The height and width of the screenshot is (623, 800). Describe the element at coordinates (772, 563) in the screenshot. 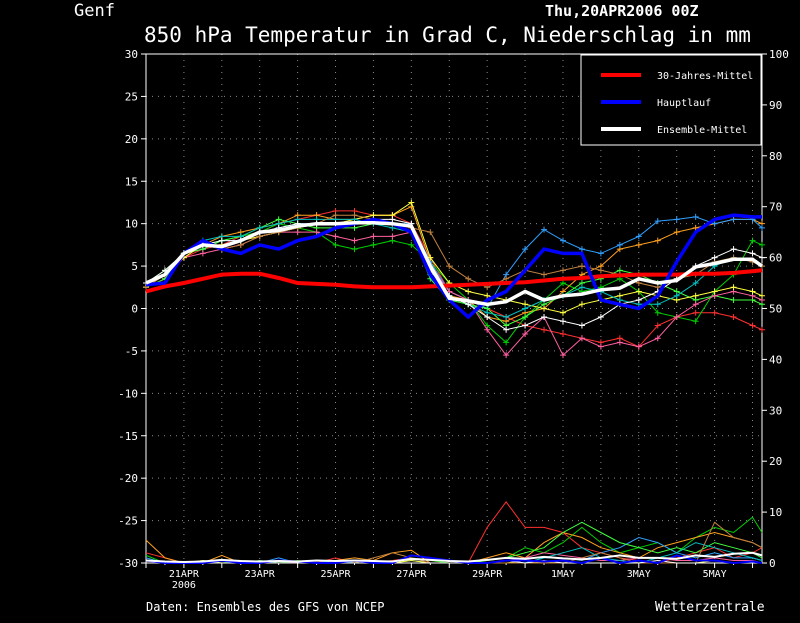

I see `y2-tick-label: 0` at that location.